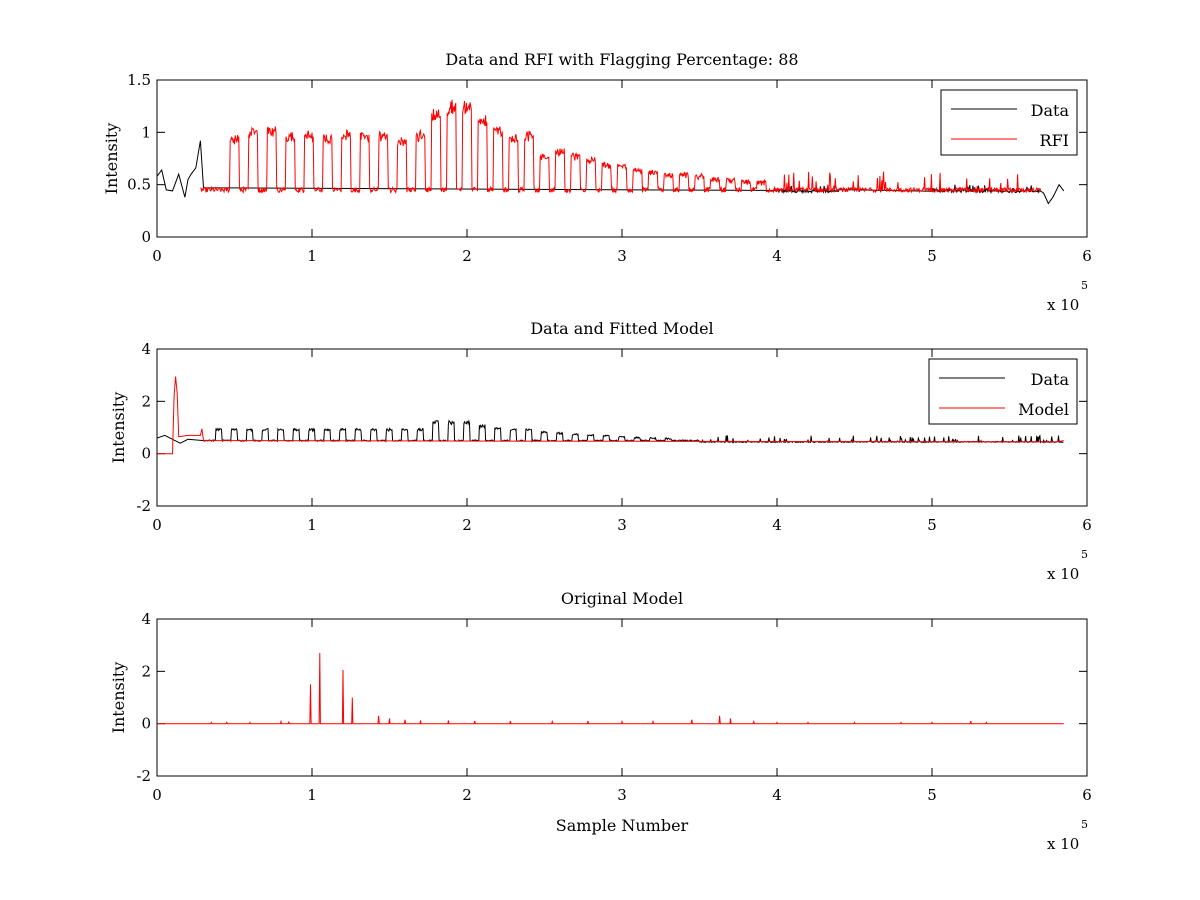  What do you see at coordinates (610, 431) in the screenshot?
I see `series-line-data` at bounding box center [610, 431].